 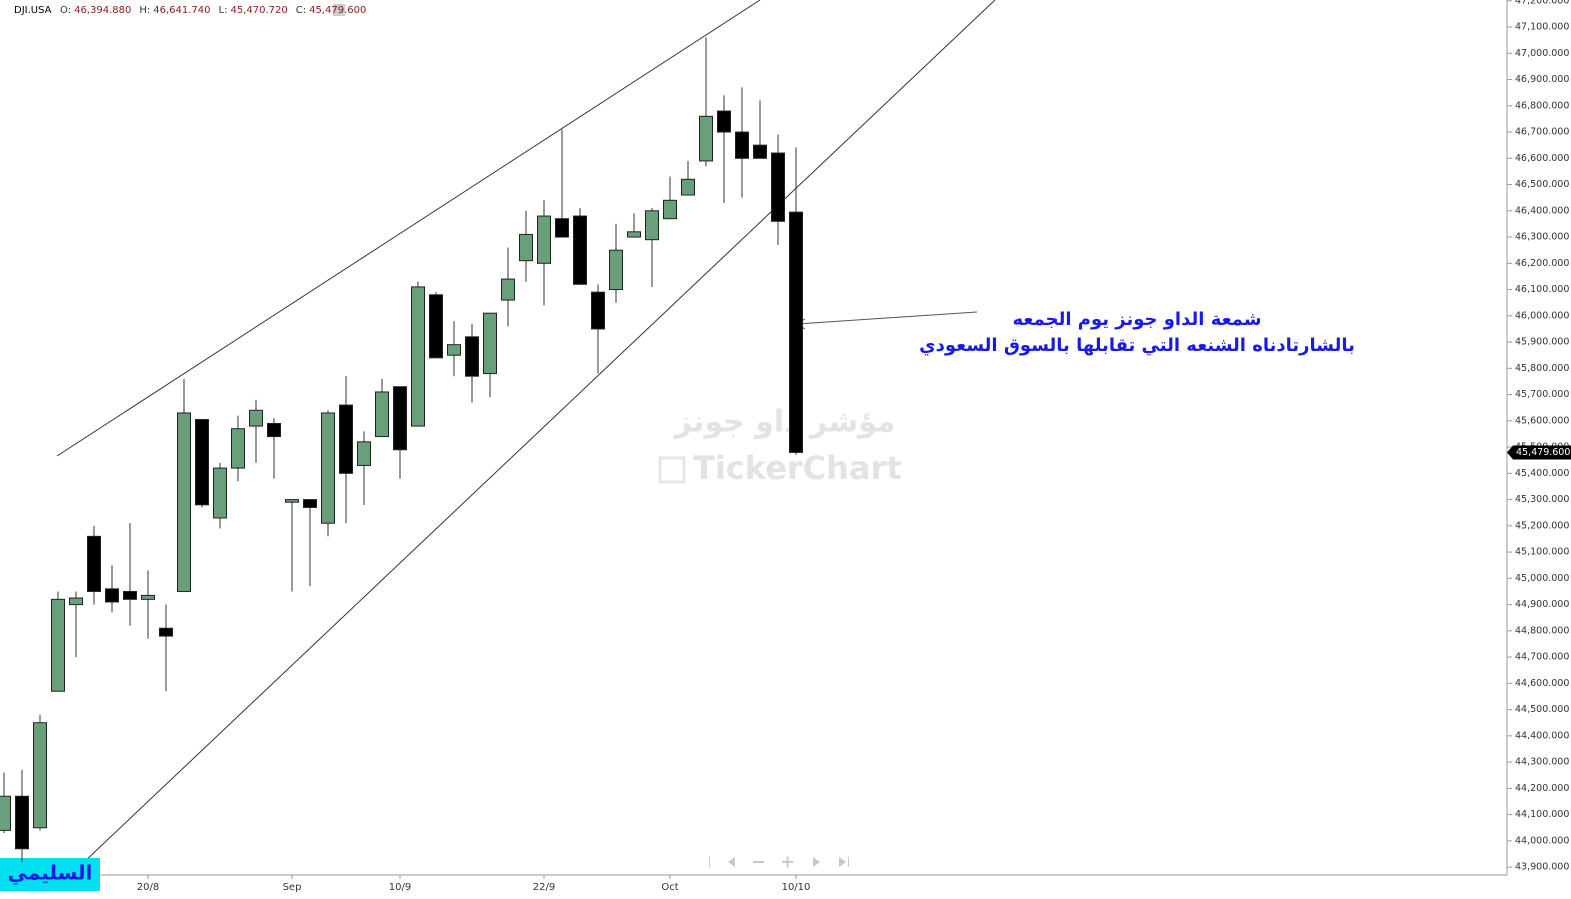 What do you see at coordinates (102, 10) in the screenshot?
I see `ohlc-value: 46,394.880` at bounding box center [102, 10].